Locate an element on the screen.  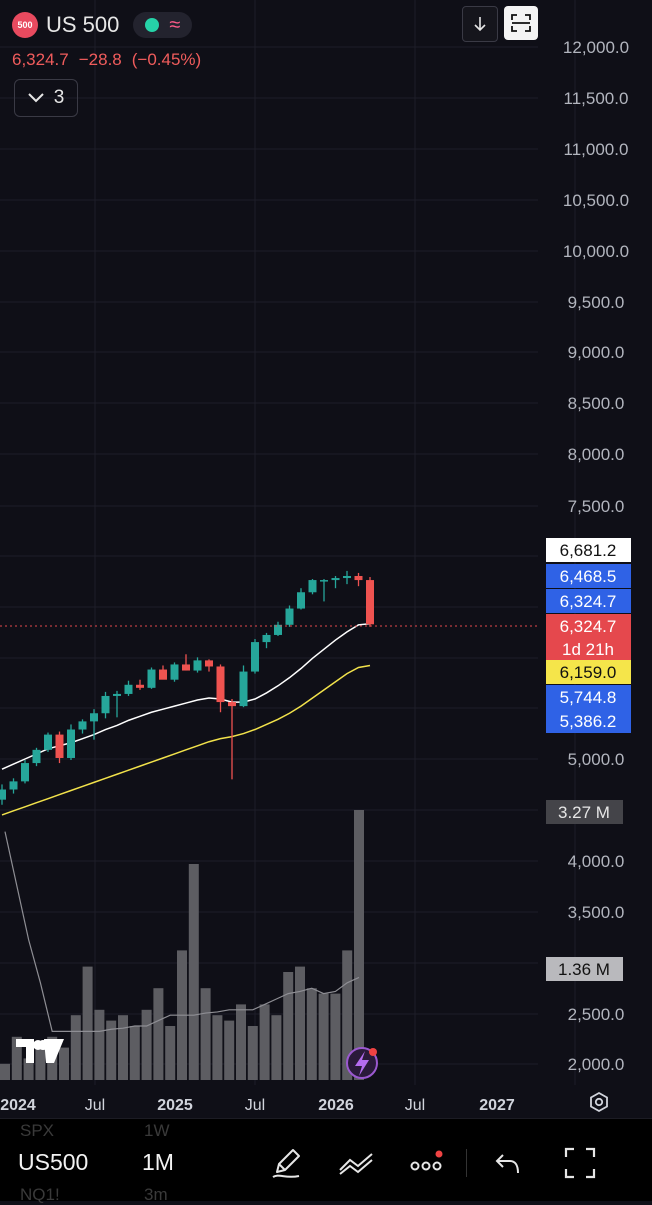
y-tick-label: 8,000.0 is located at coordinates (596, 454).